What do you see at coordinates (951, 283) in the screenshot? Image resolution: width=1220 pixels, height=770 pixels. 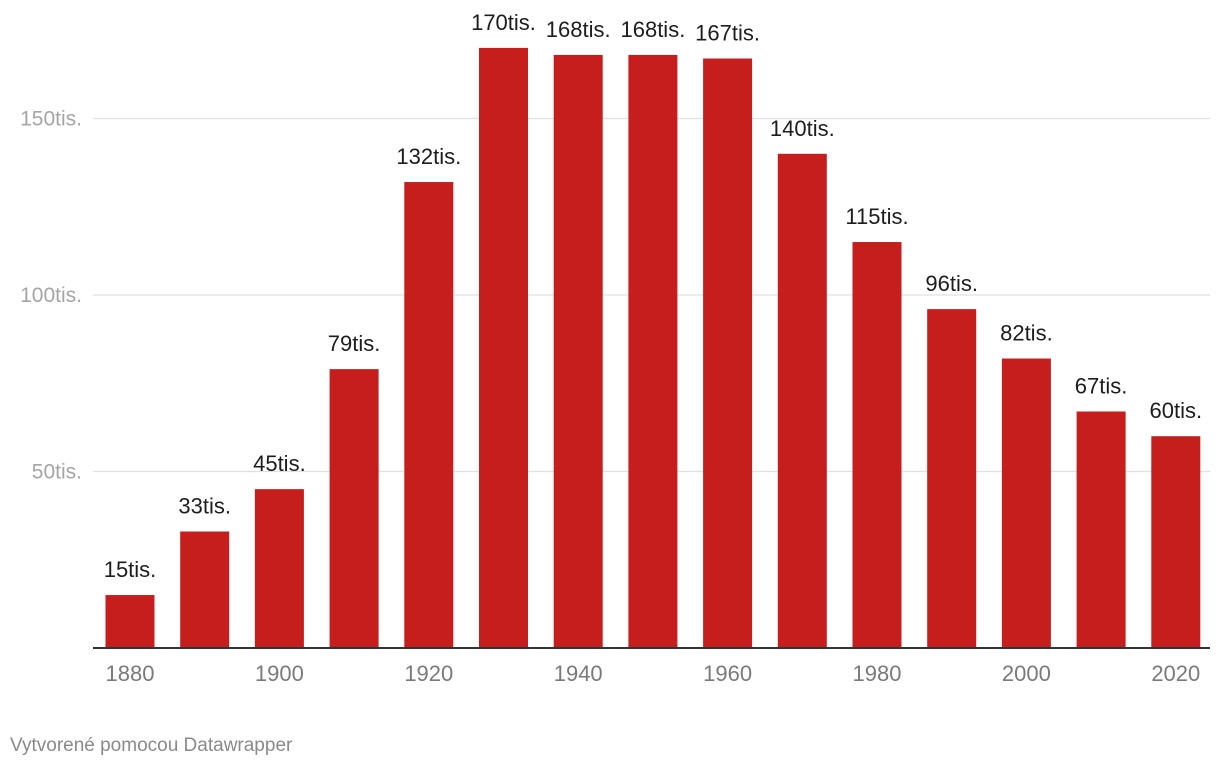 I see `data-label: 96tis.` at bounding box center [951, 283].